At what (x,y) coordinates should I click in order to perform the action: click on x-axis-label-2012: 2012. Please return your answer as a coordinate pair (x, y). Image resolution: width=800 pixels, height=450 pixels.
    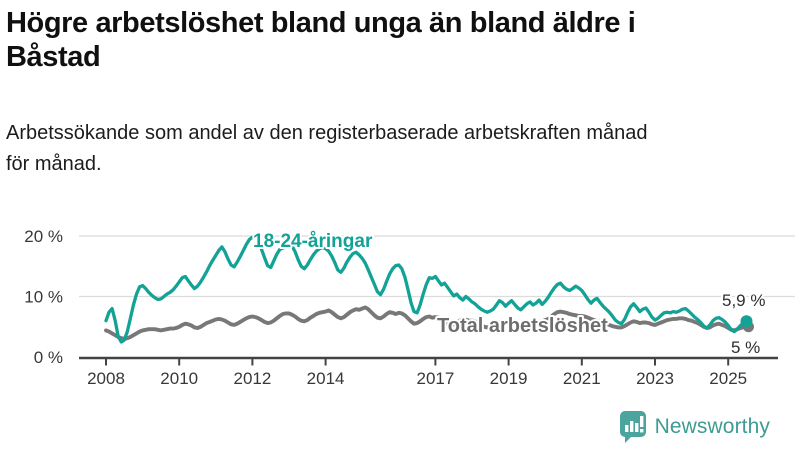
    Looking at the image, I should click on (252, 378).